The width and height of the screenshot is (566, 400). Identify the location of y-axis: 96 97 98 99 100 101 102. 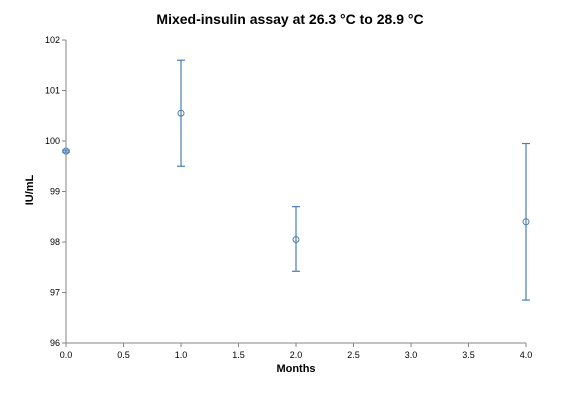
(56, 191).